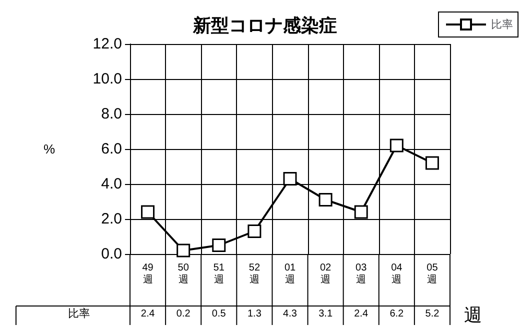 The width and height of the screenshot is (530, 334). I want to click on x-tick-label: 02 週, so click(326, 274).